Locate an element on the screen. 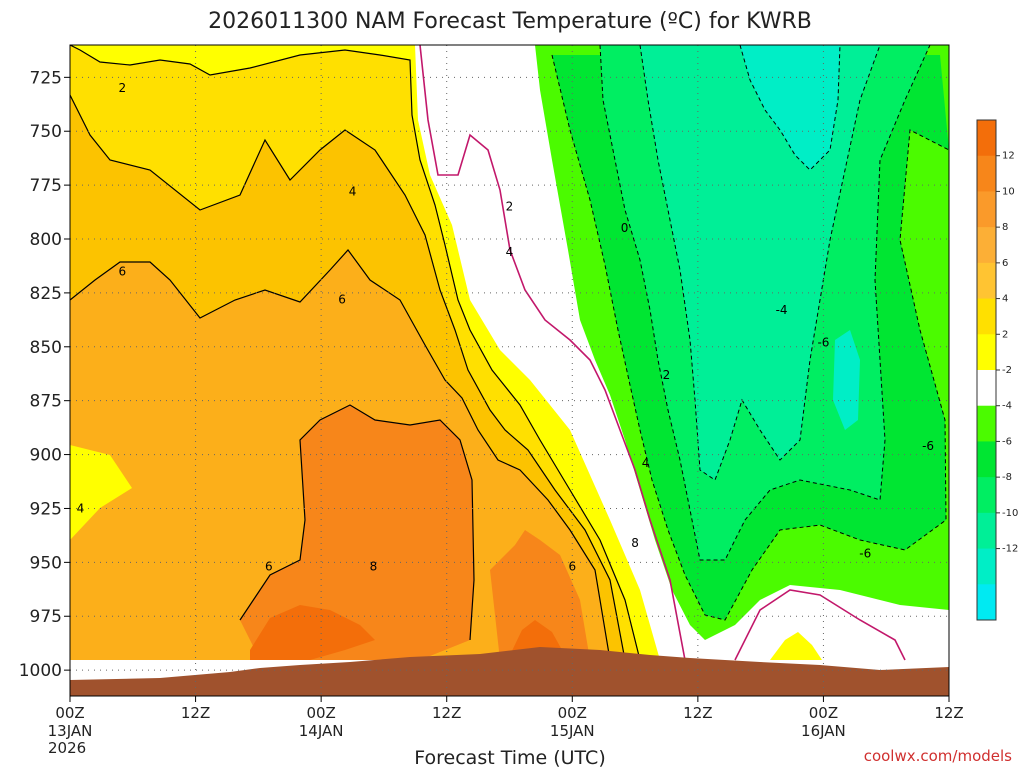  colorbar-tick-label: 12 is located at coordinates (1008, 156).